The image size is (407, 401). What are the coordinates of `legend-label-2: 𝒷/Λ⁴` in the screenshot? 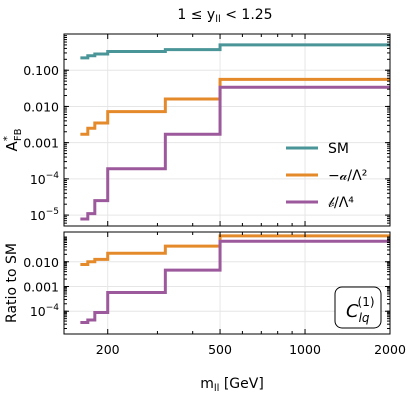 It's located at (341, 203).